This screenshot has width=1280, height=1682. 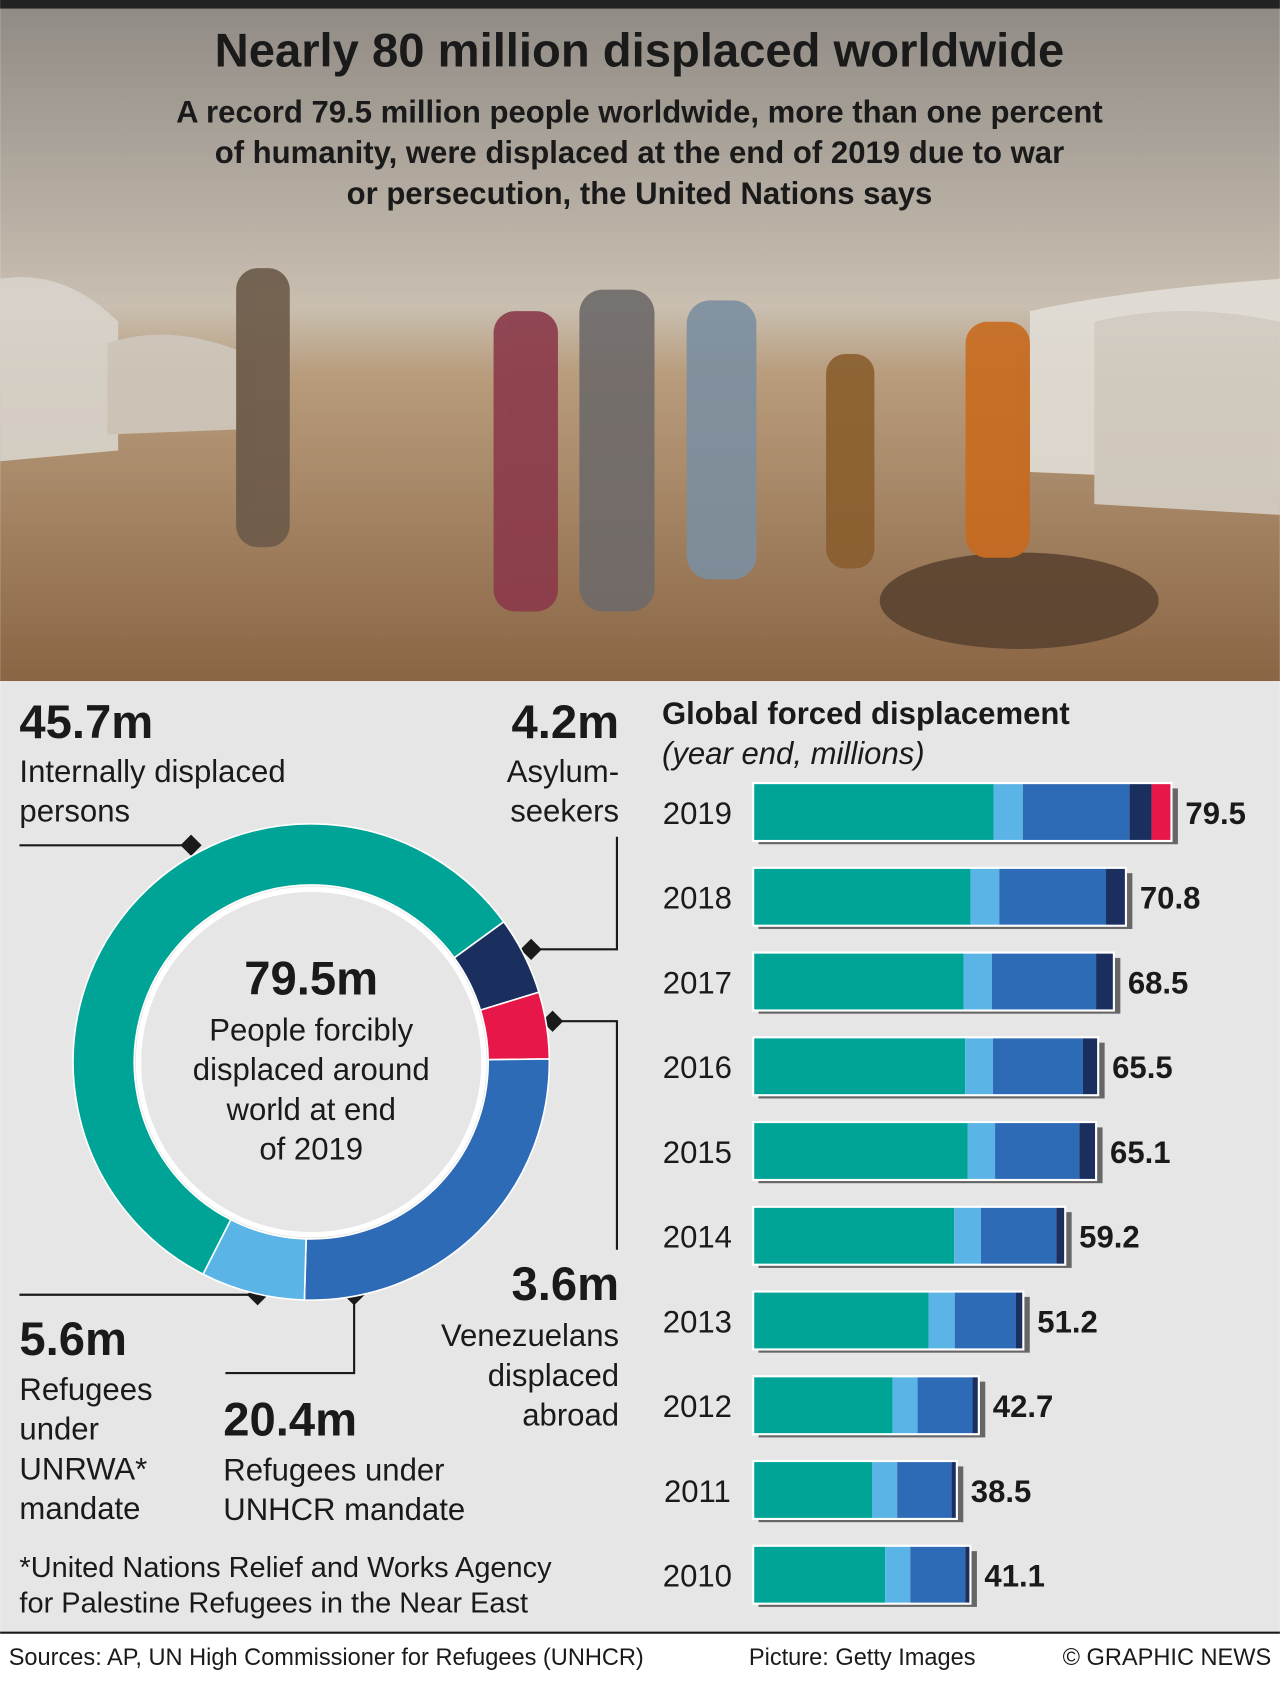 I want to click on segment-label: Asylum-, so click(x=563, y=771).